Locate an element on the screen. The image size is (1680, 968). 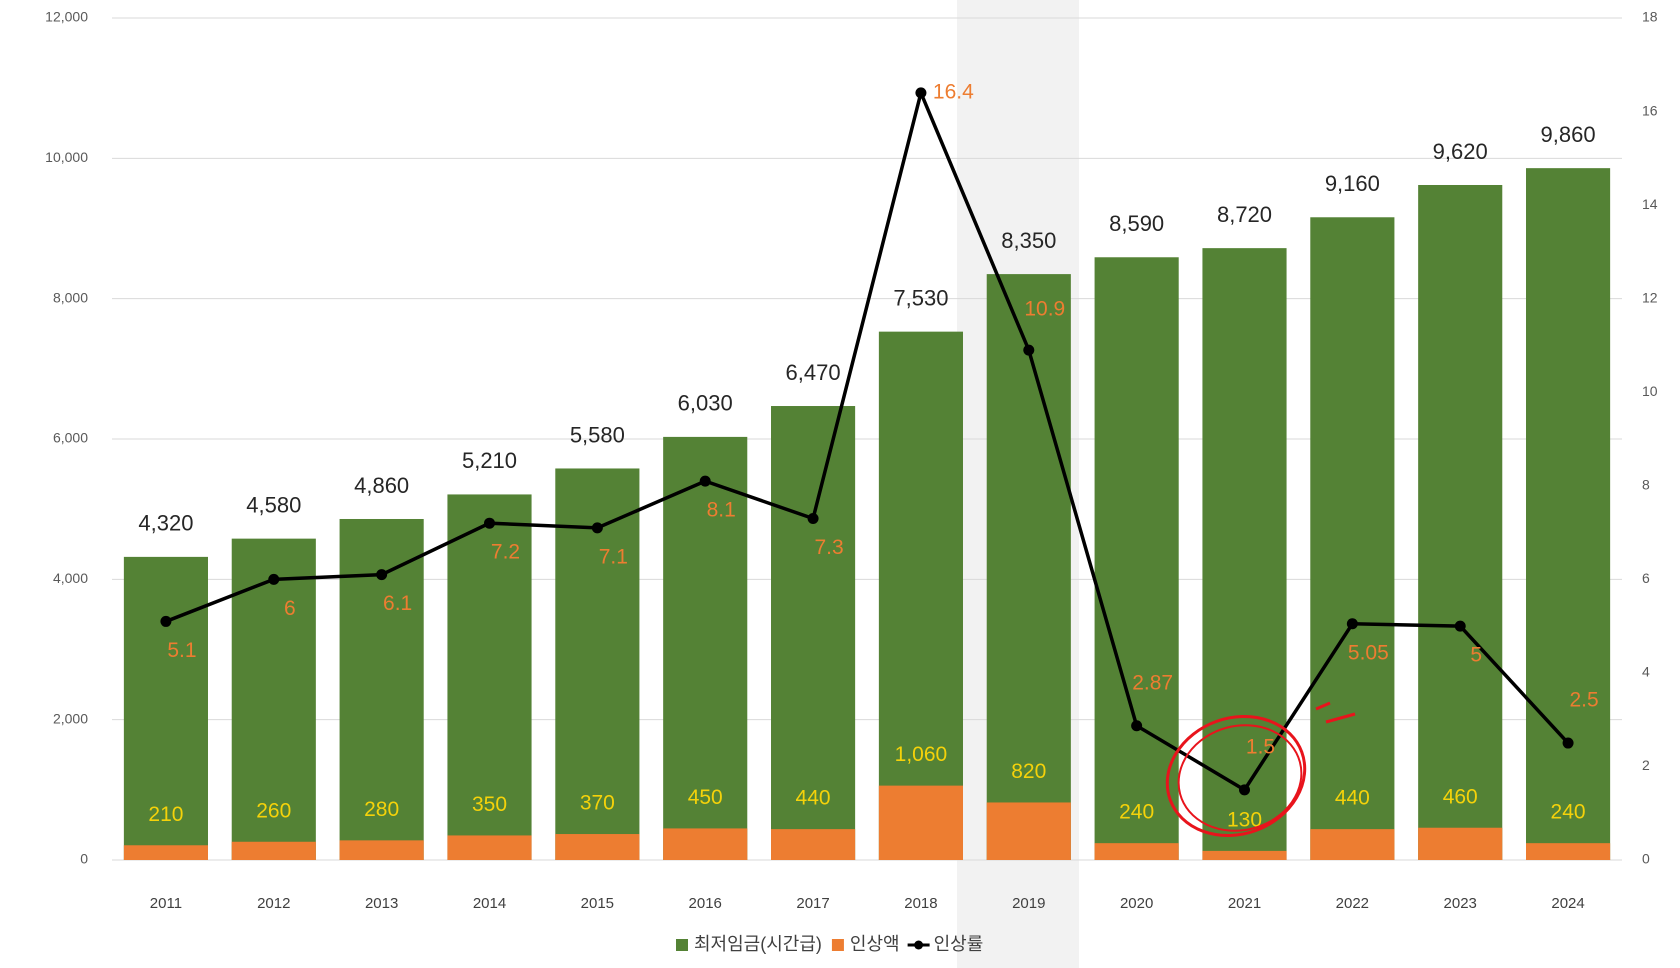
data-label: 5.1 is located at coordinates (181, 650).